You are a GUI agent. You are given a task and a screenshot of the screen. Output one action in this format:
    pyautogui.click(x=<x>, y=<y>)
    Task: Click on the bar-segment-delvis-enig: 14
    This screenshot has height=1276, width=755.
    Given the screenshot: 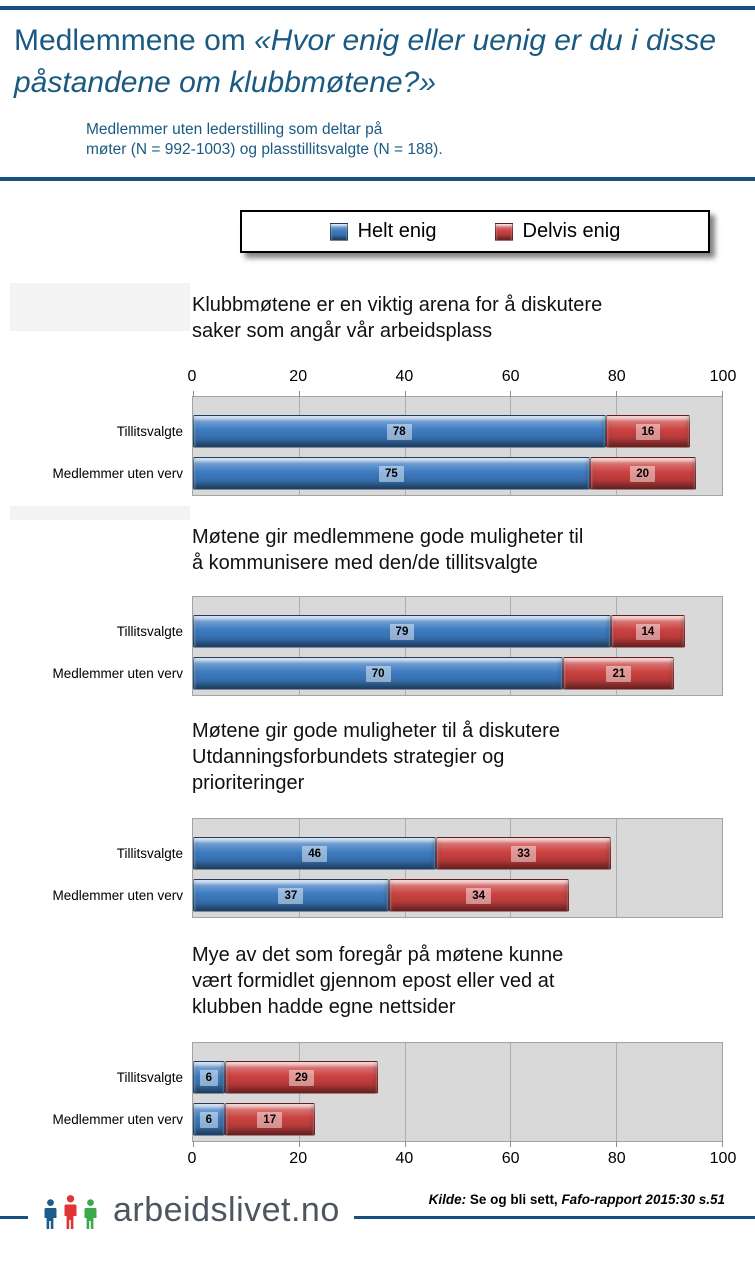 What is the action you would take?
    pyautogui.click(x=647, y=631)
    